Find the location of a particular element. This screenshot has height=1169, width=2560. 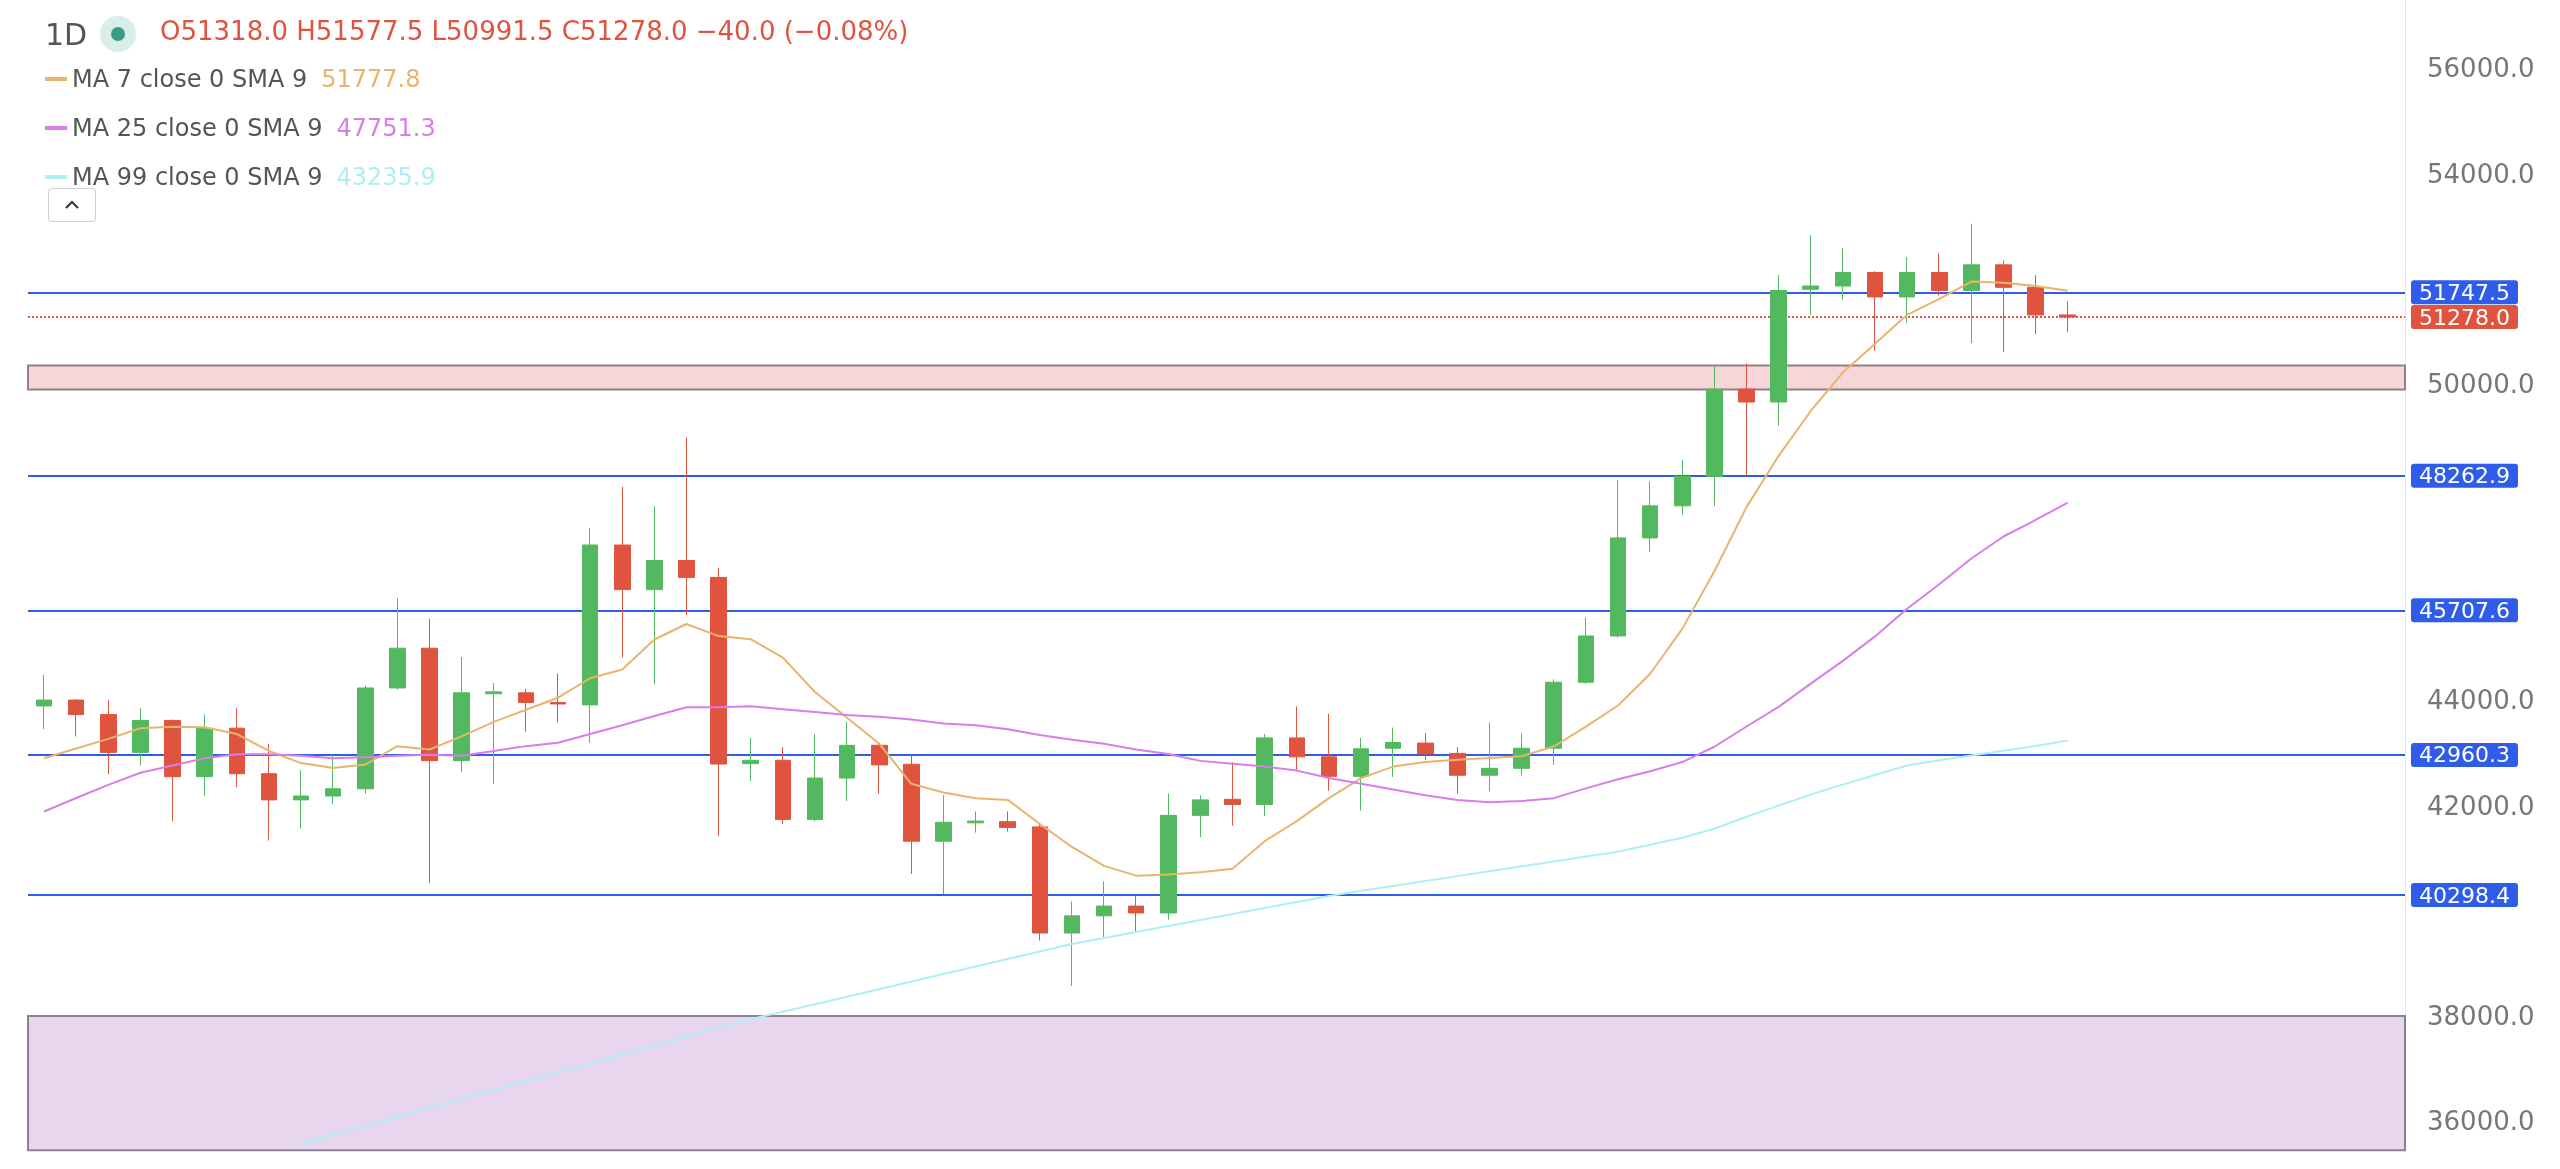

y-tick-label: 56000.0 is located at coordinates (2481, 68).